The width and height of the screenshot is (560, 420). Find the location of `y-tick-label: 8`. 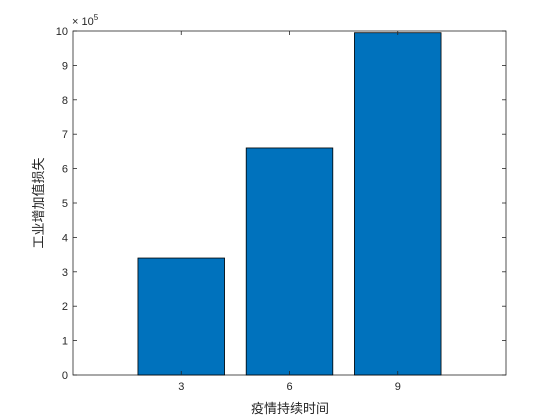

y-tick-label: 8 is located at coordinates (65, 101).